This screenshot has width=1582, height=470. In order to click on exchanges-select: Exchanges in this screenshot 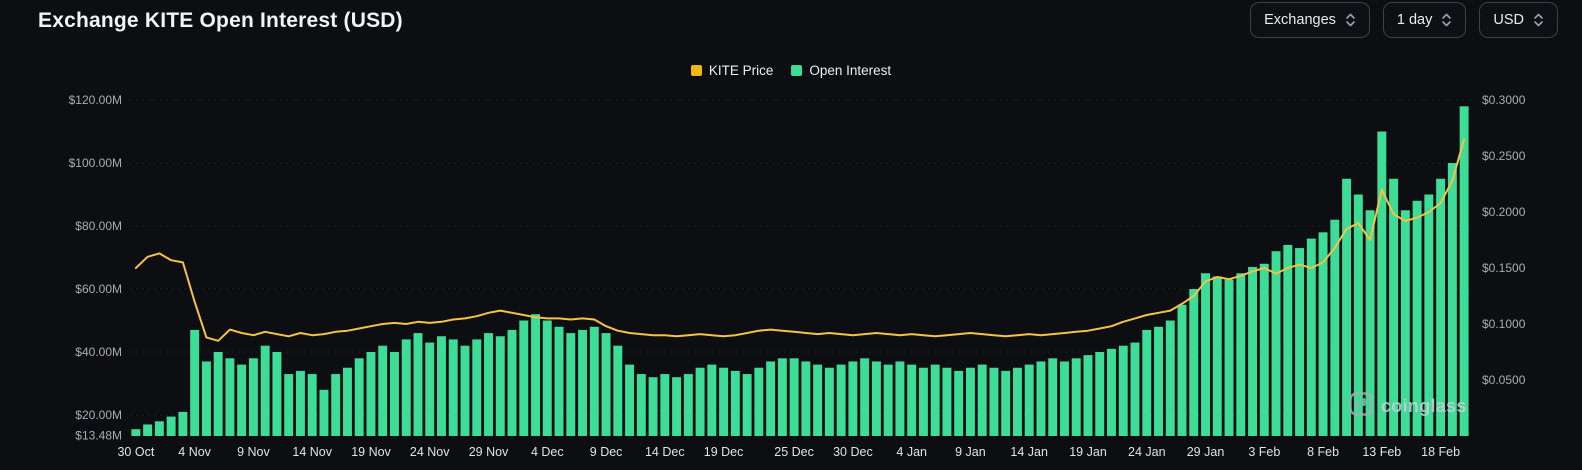, I will do `click(1310, 20)`.